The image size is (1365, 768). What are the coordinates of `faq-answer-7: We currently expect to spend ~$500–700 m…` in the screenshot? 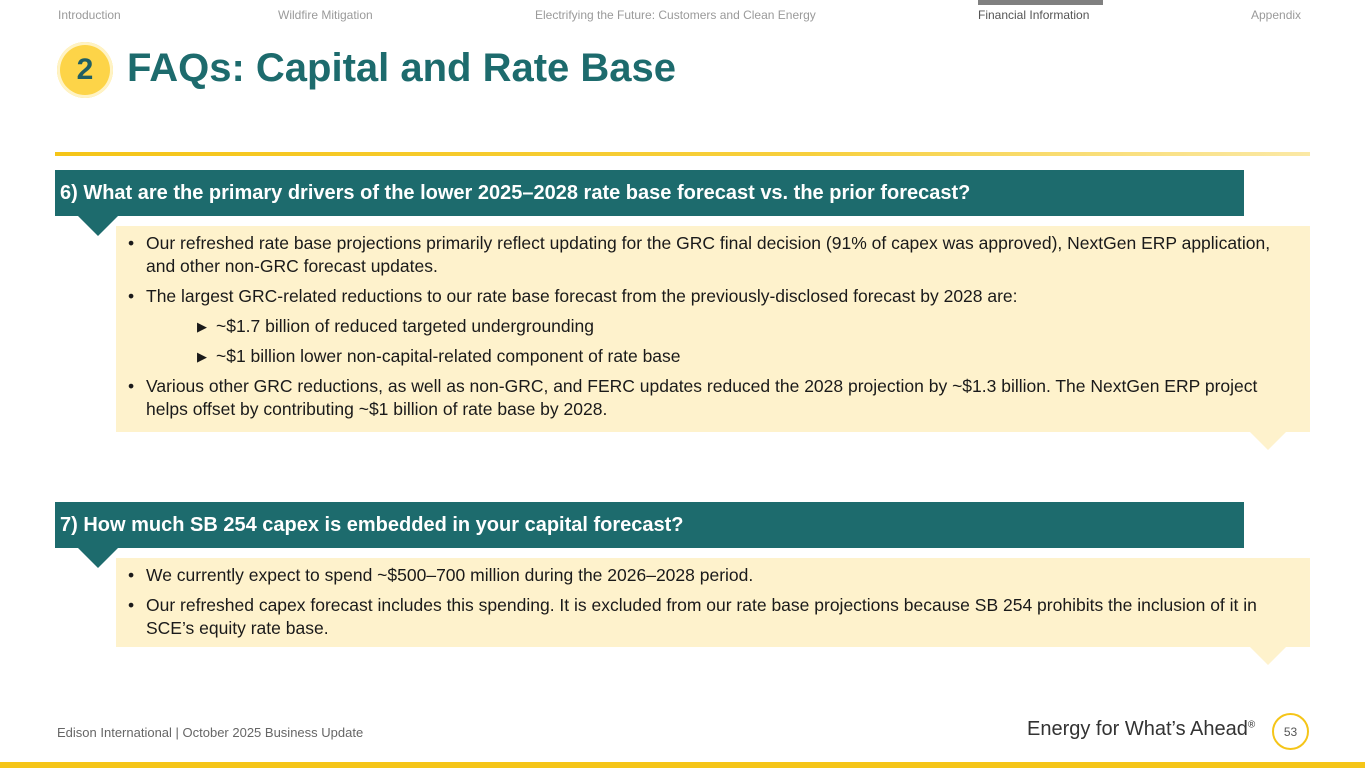 It's located at (713, 602).